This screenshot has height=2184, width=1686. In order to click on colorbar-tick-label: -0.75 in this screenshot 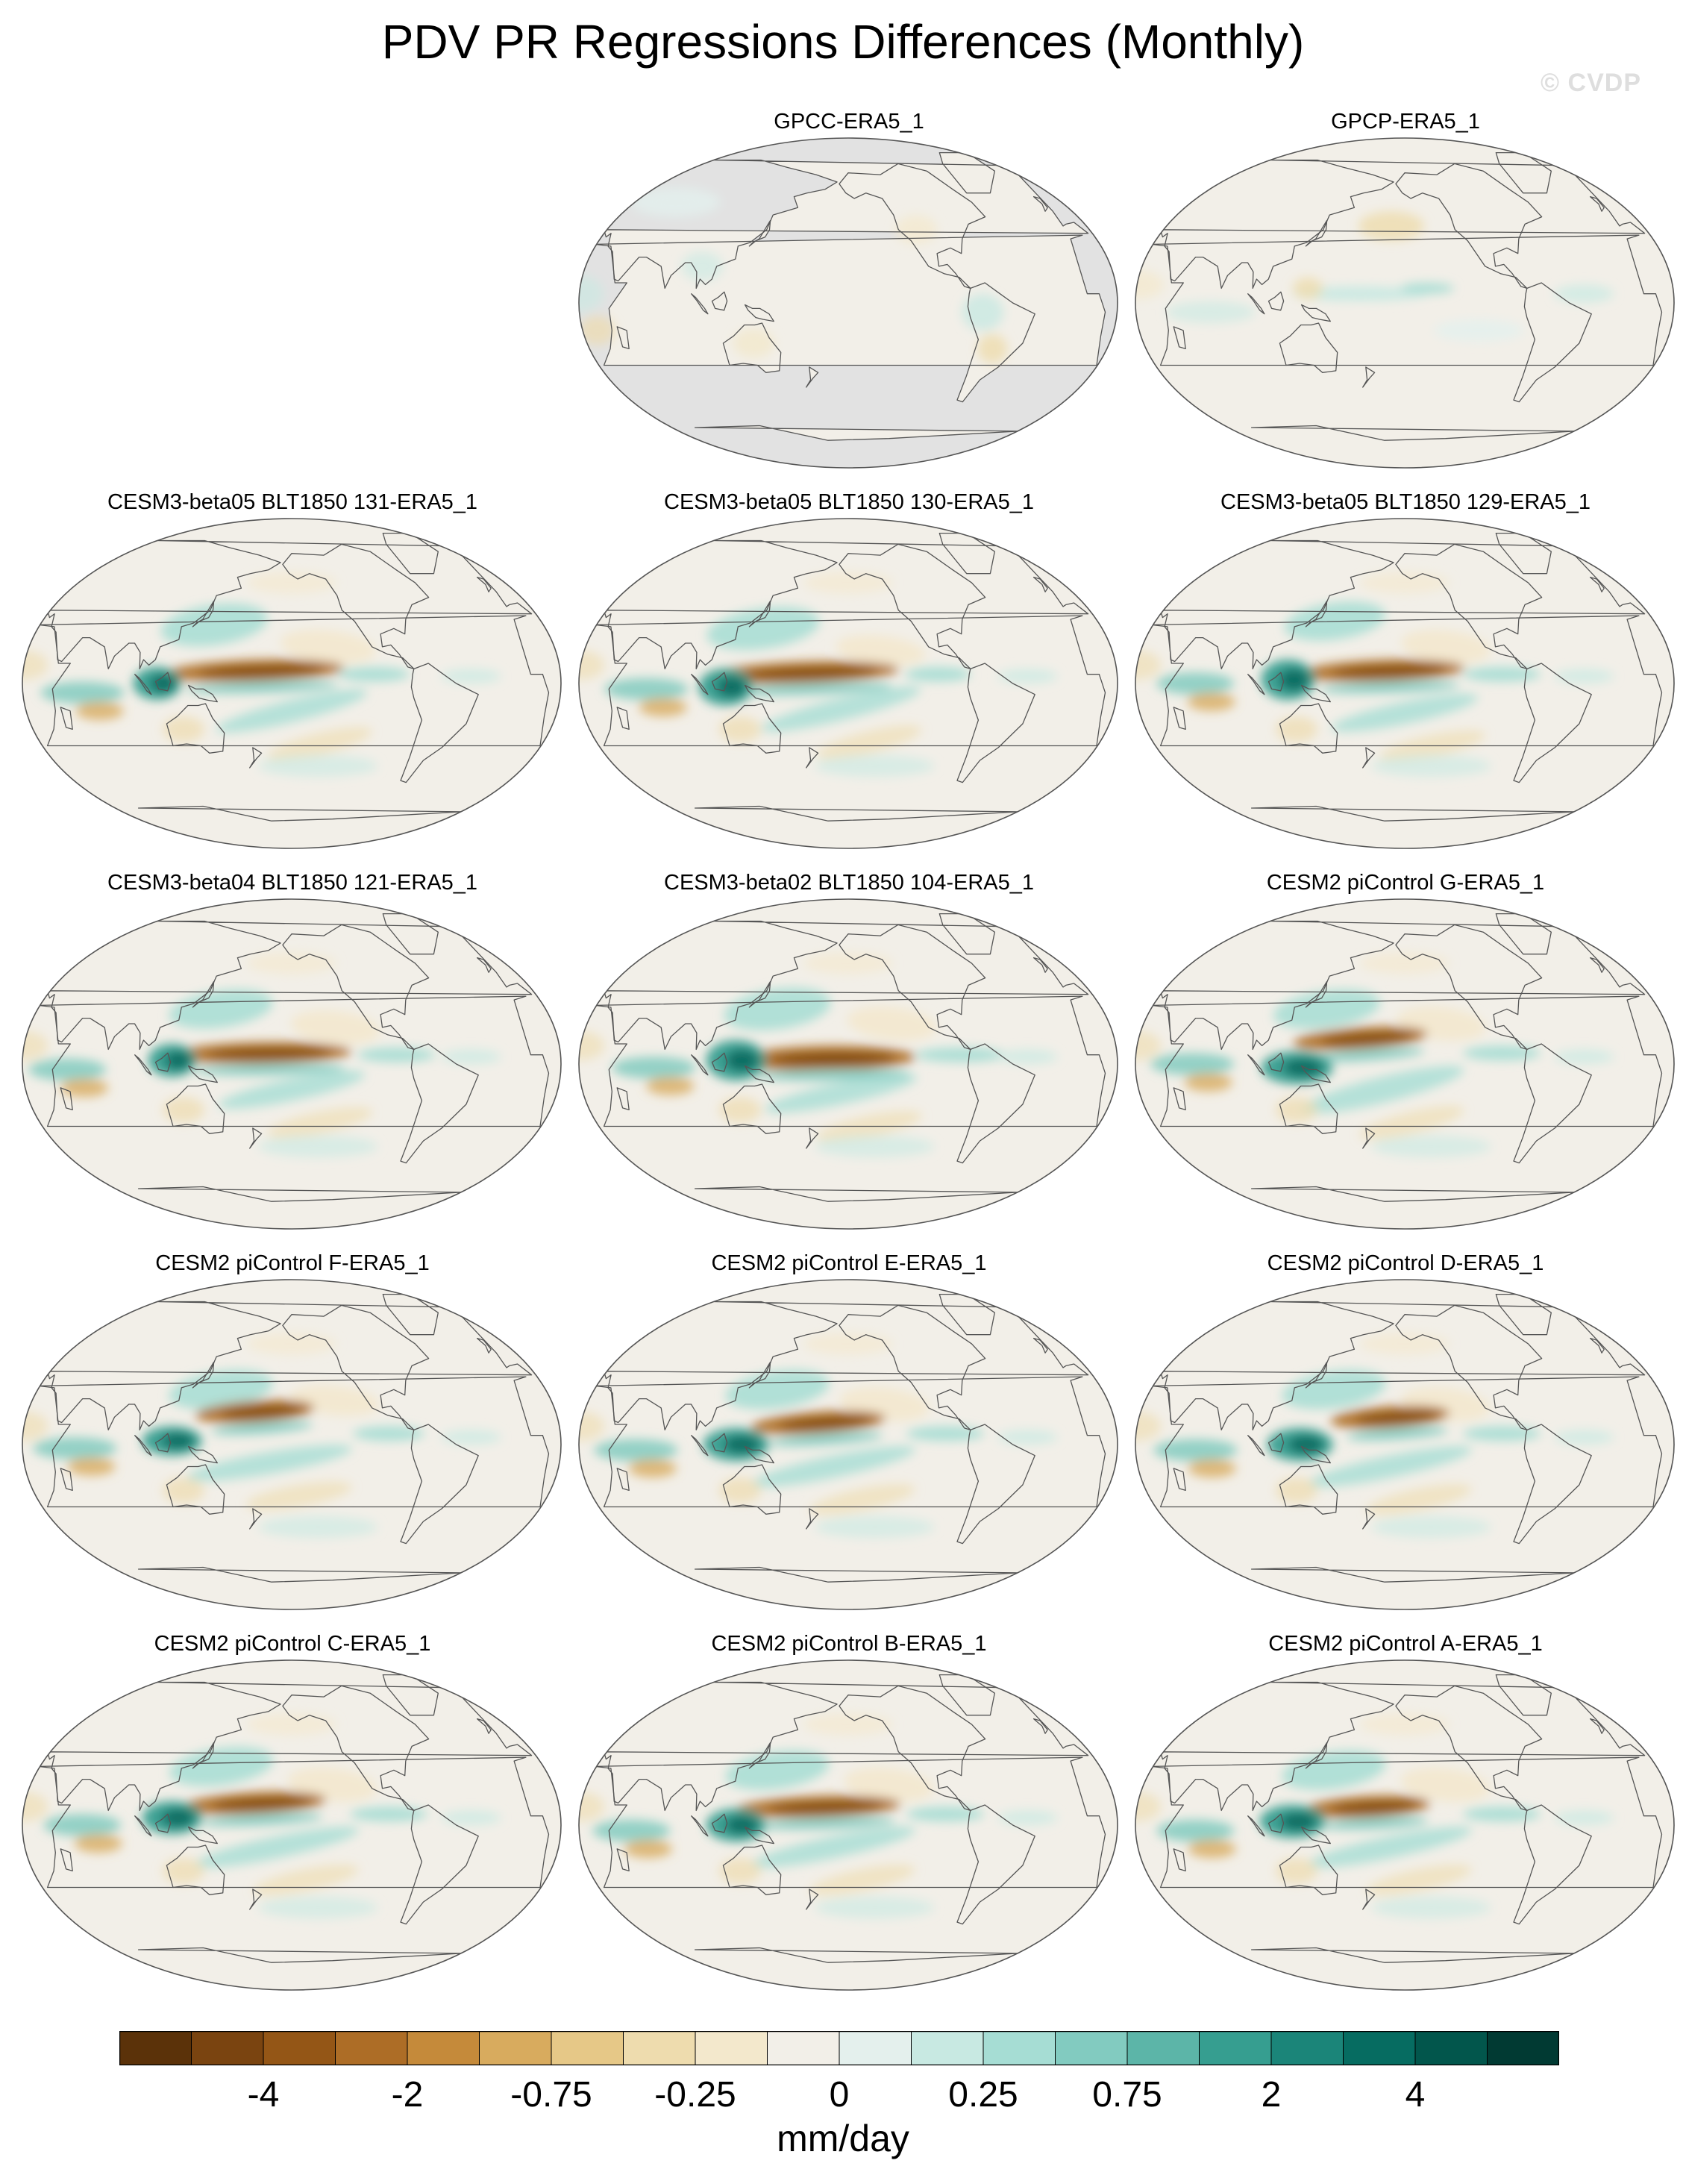, I will do `click(551, 2095)`.